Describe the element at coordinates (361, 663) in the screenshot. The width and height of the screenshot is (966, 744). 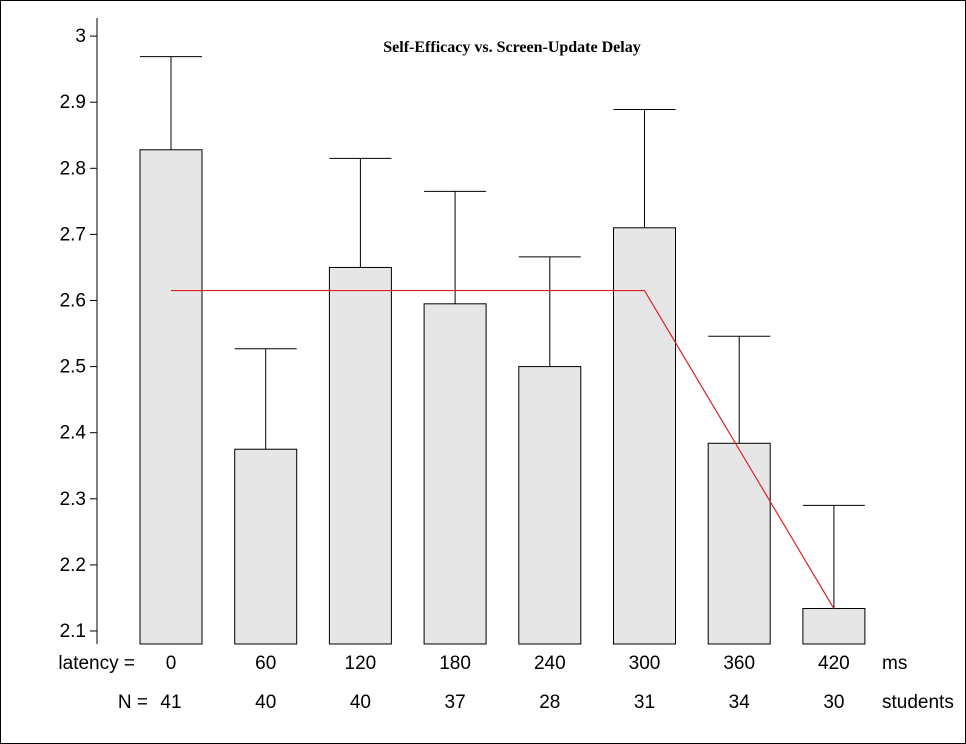
I see `x-tick-label-120: 120` at that location.